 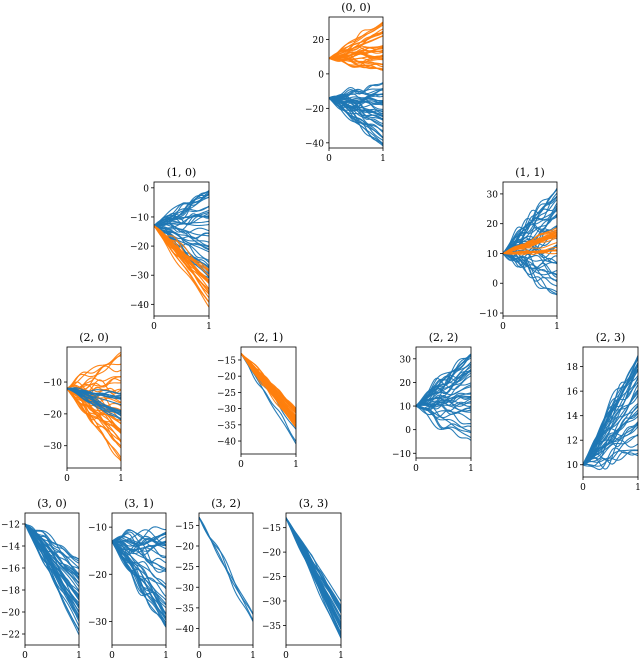 I want to click on y-tick-label: 14, so click(x=573, y=417).